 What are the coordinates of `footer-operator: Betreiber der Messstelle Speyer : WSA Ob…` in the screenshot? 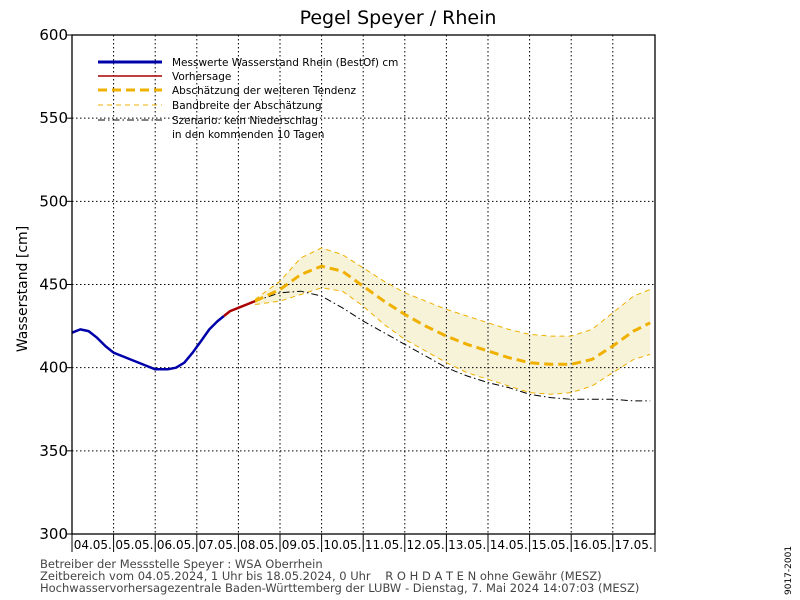 It's located at (181, 564).